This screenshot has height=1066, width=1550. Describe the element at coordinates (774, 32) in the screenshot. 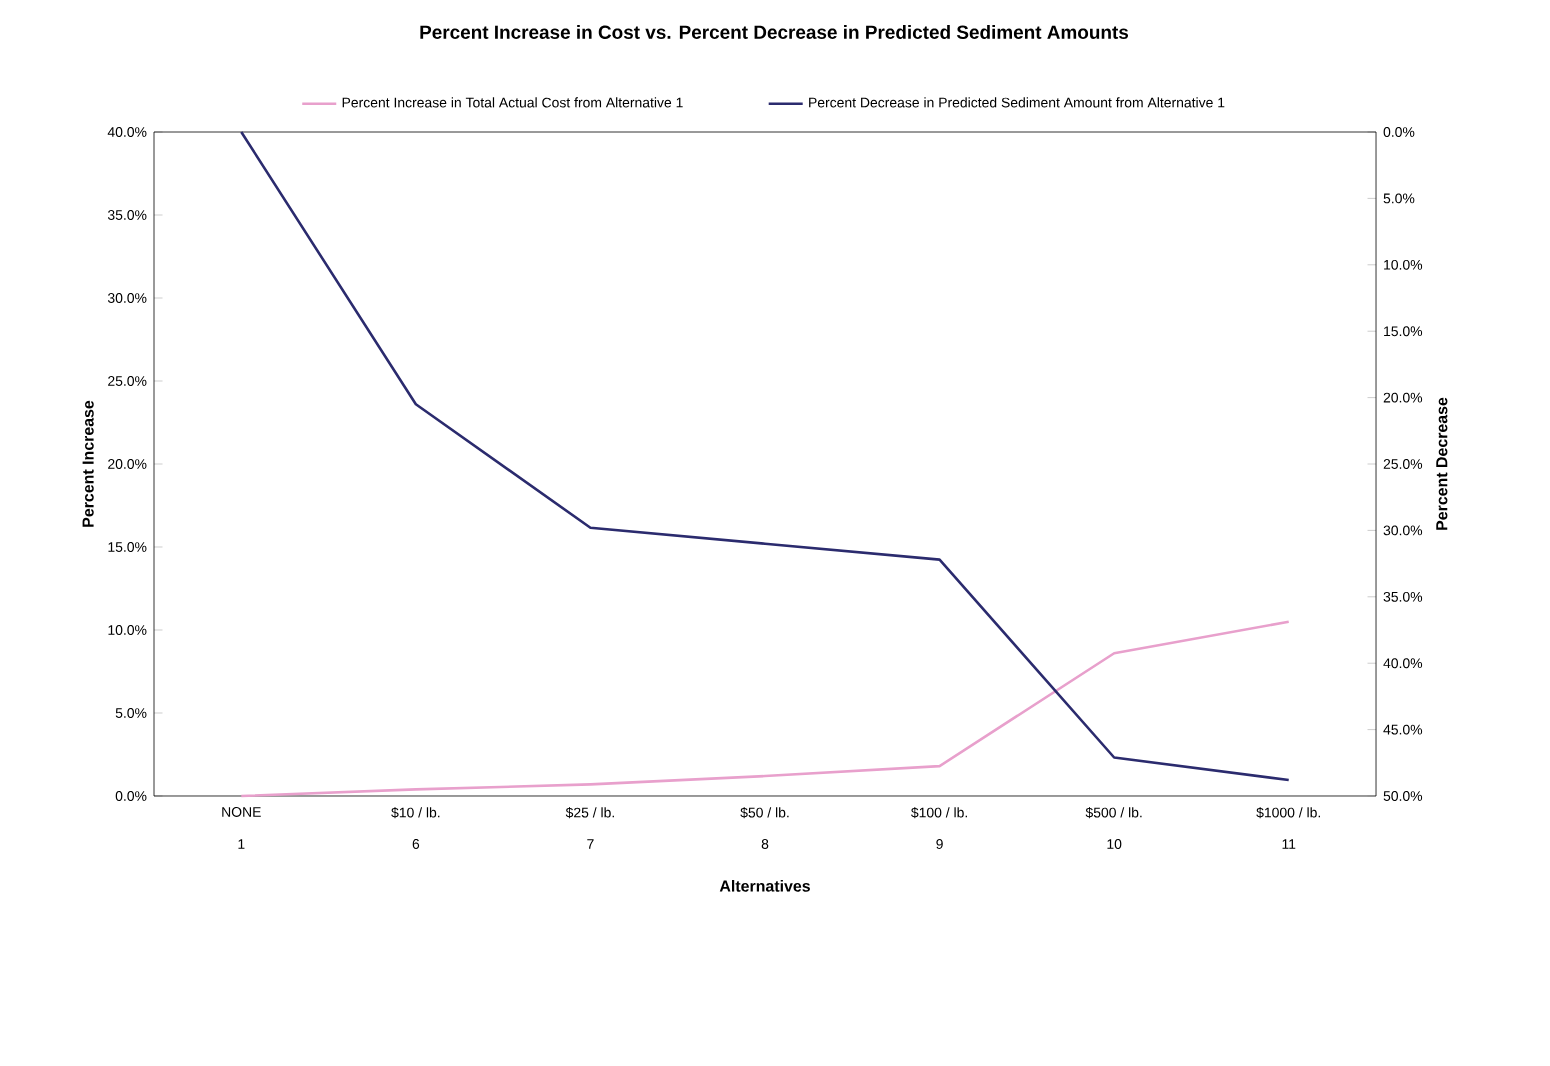

I see `chart-title: Percent Increase in Cost vs. Percent Decrease in Predicted Sediment Amounts` at that location.